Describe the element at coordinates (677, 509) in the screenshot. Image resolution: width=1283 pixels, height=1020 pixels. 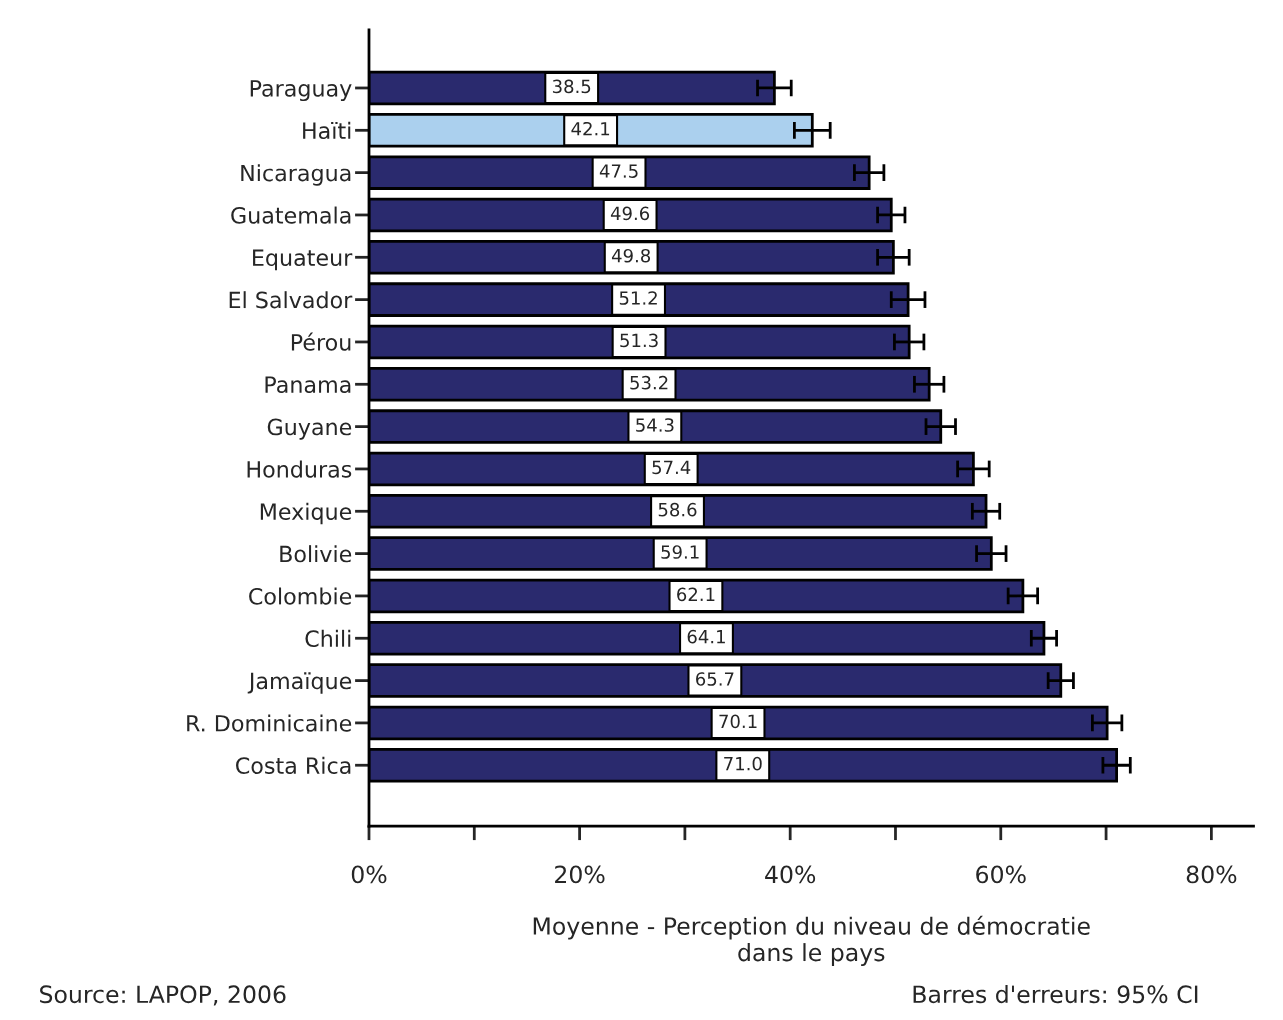
I see `data-label: 58.6` at that location.